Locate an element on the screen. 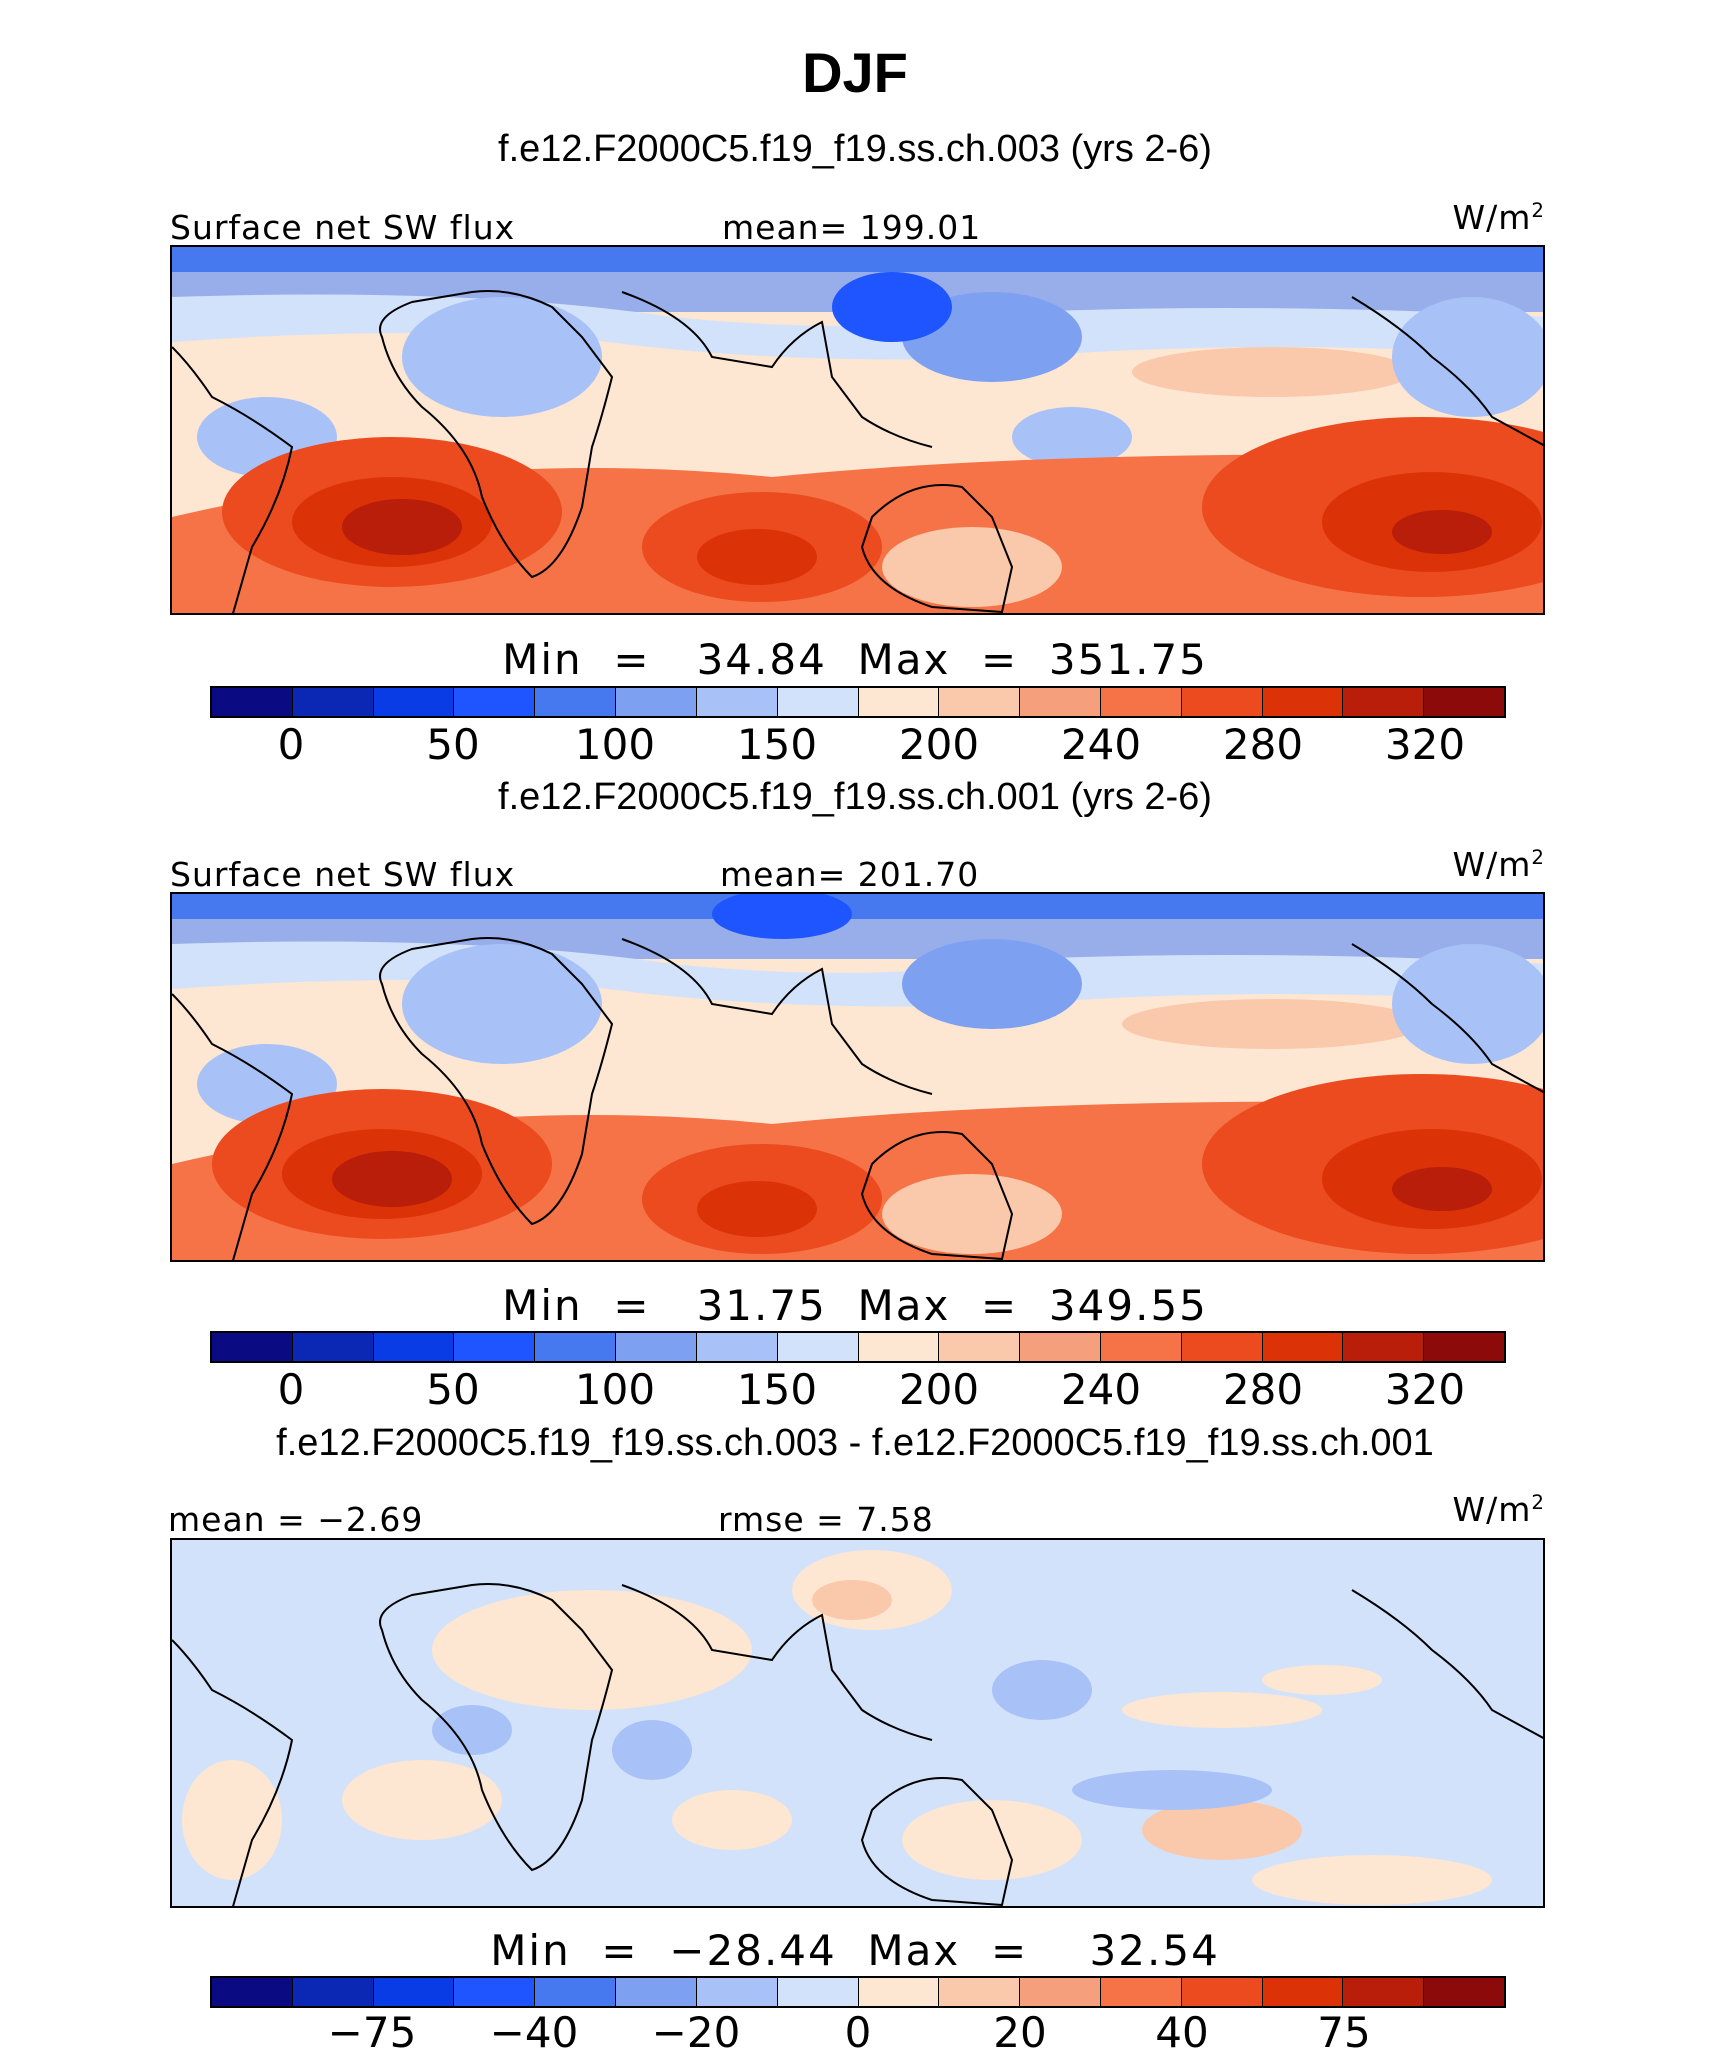  panel-3-map is located at coordinates (857, 1723).